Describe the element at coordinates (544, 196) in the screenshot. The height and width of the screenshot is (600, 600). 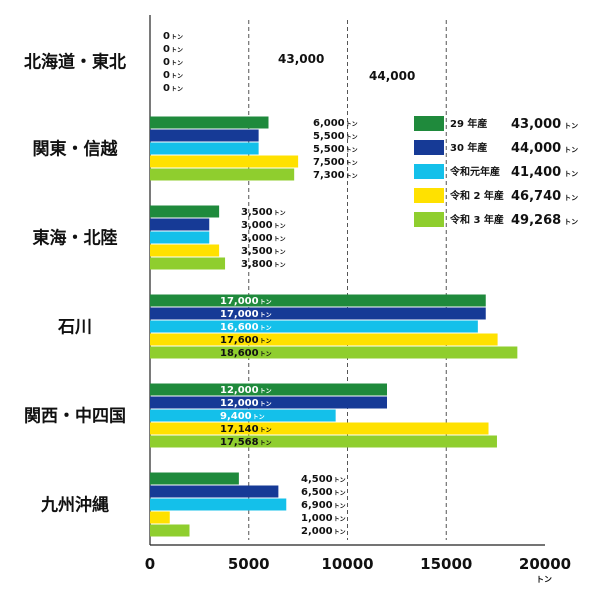
I see `legend-total: 46,740 トン` at that location.